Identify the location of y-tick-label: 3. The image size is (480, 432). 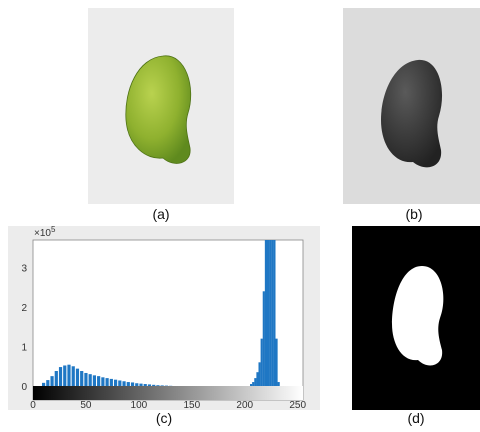
(24, 269).